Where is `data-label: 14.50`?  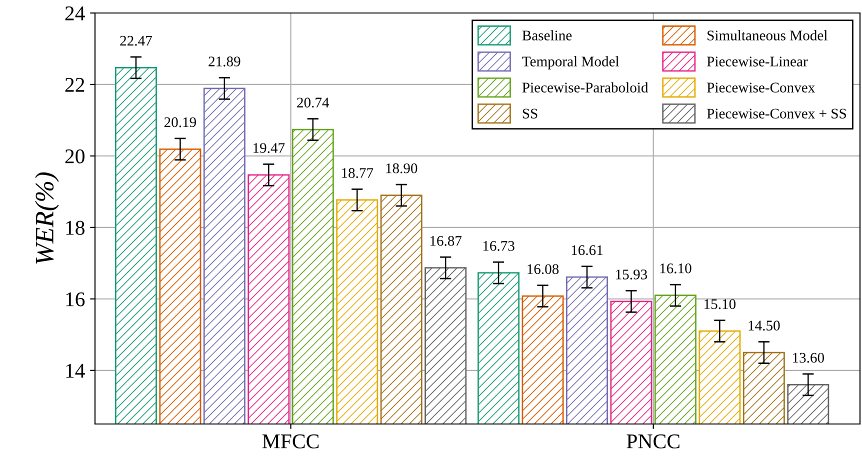 data-label: 14.50 is located at coordinates (764, 325).